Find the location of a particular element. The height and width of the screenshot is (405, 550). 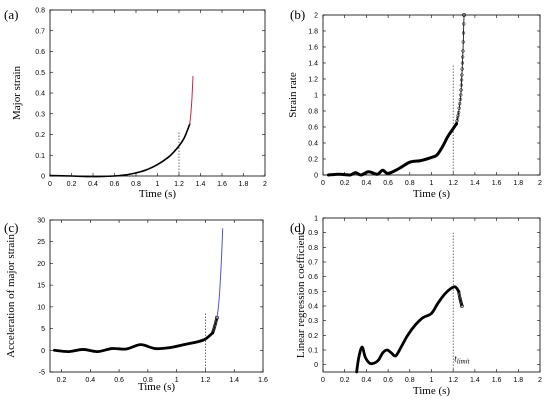

y-tick-label: 25 is located at coordinates (41, 242).